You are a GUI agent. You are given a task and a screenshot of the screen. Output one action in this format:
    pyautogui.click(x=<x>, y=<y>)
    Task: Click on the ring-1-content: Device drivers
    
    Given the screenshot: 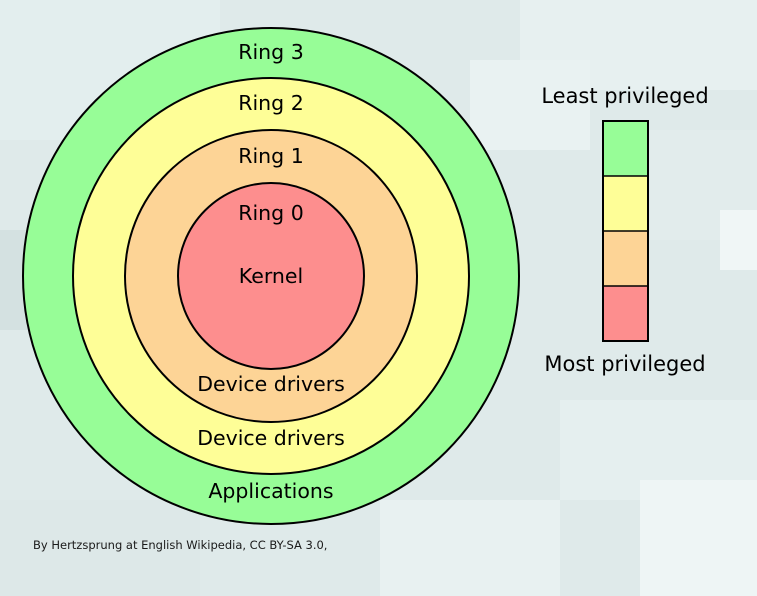 What is the action you would take?
    pyautogui.click(x=271, y=384)
    